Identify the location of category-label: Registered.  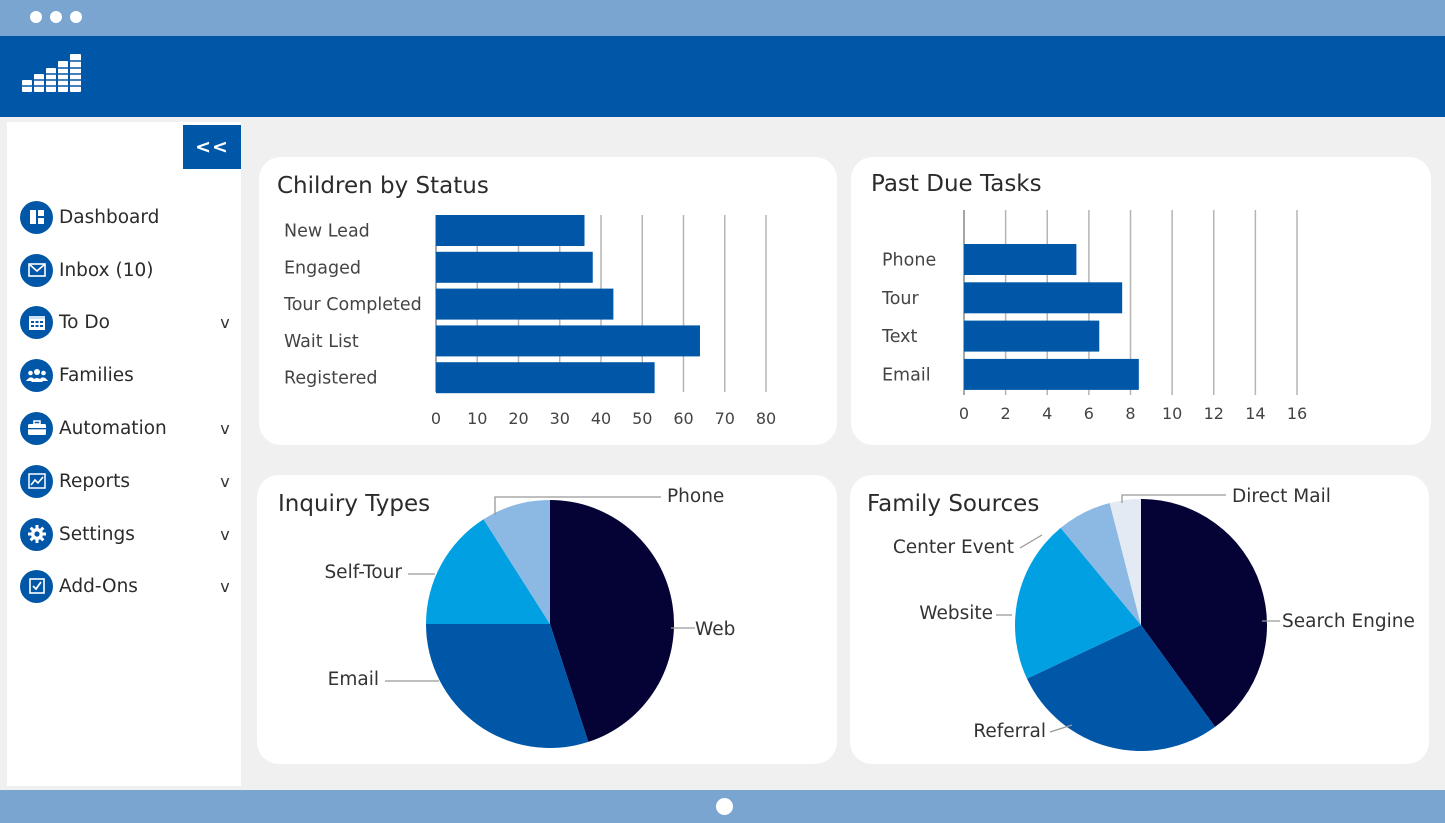
(331, 379).